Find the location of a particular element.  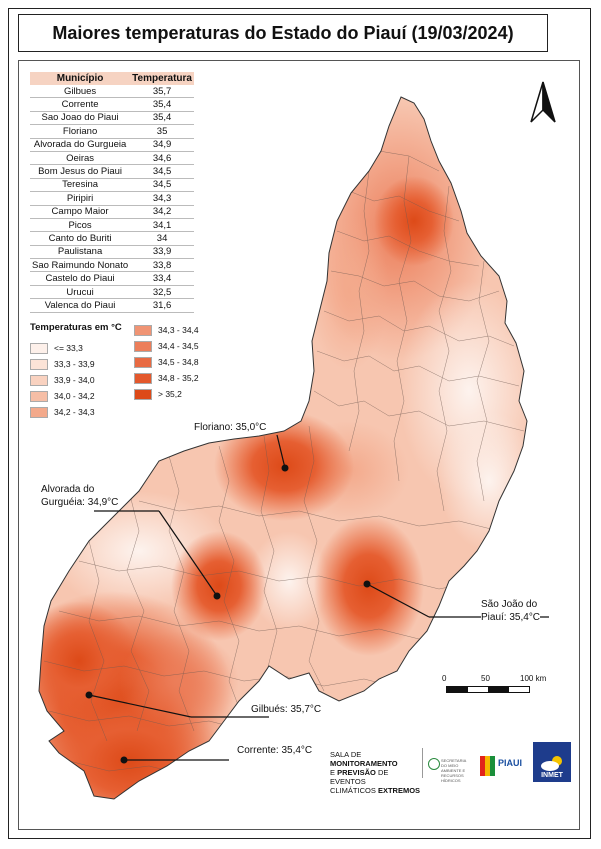

legend-item: 33,3 - 33,9 is located at coordinates (62, 364).